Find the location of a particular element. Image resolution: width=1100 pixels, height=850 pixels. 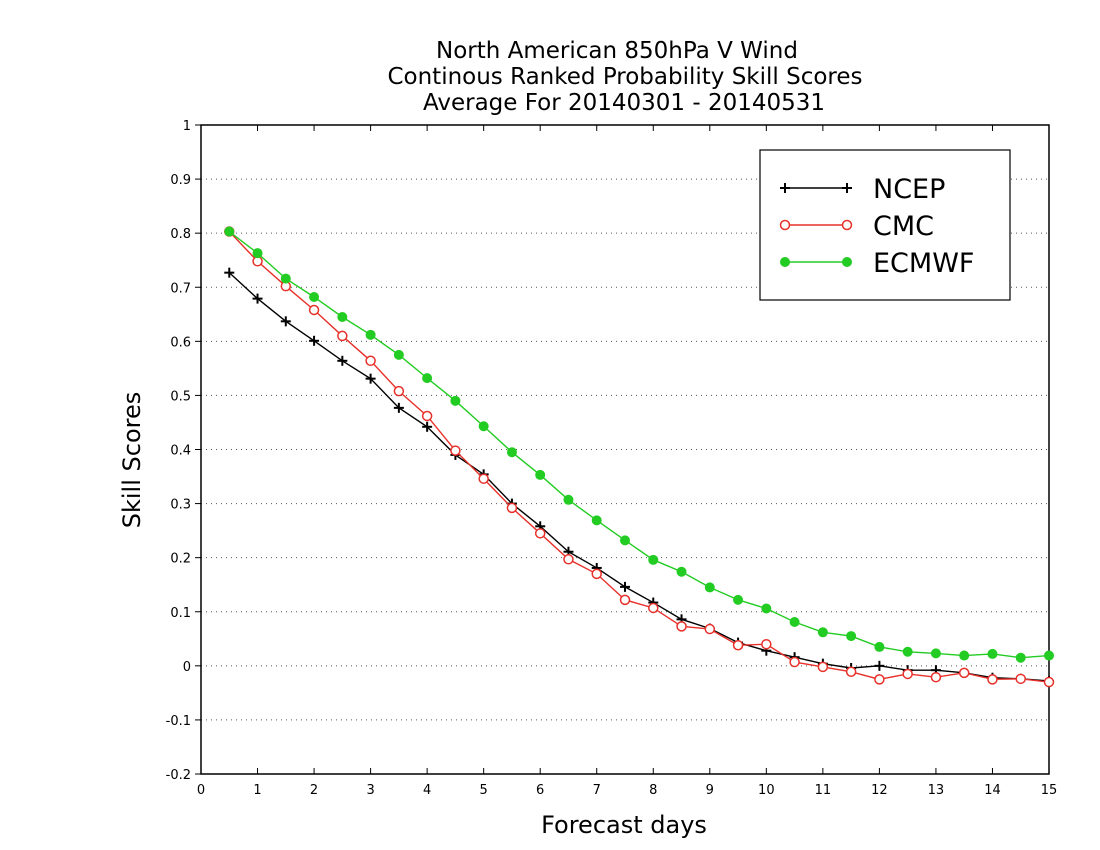

legend-item-ecmwf: ECMWF is located at coordinates (877, 263).